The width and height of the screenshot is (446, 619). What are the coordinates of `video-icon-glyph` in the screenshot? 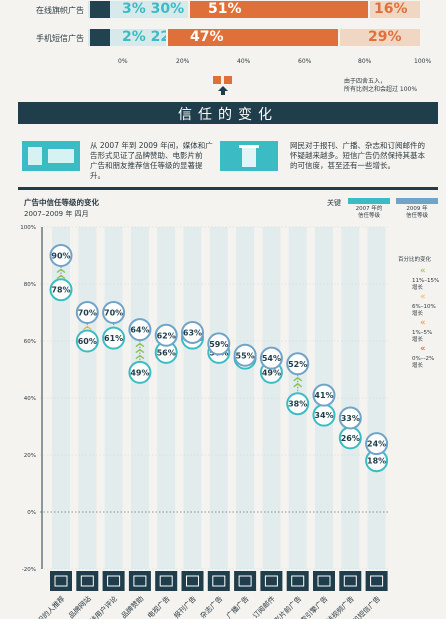 It's located at (350, 581).